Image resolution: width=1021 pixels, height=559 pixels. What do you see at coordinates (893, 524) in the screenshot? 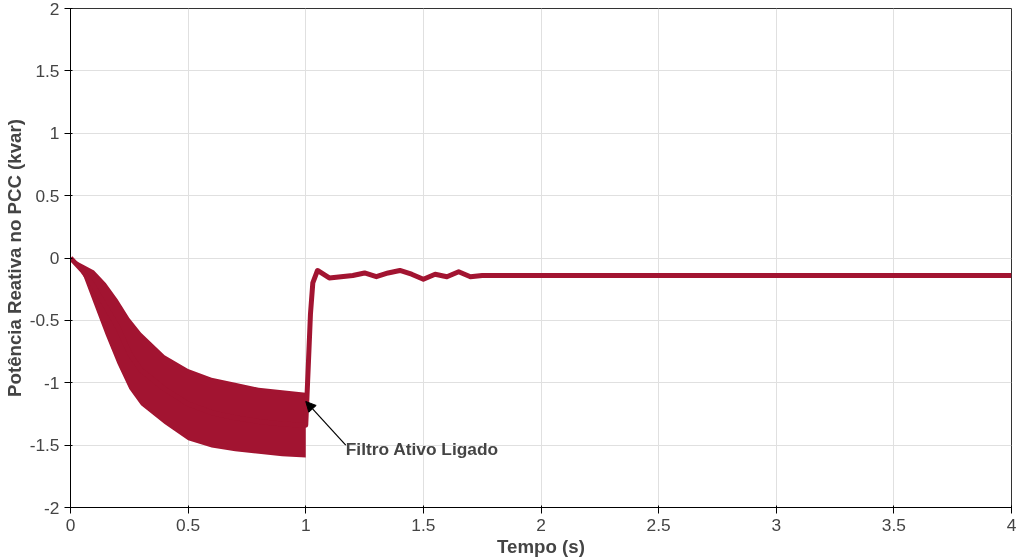
I see `x-tick-label: 3.5` at bounding box center [893, 524].